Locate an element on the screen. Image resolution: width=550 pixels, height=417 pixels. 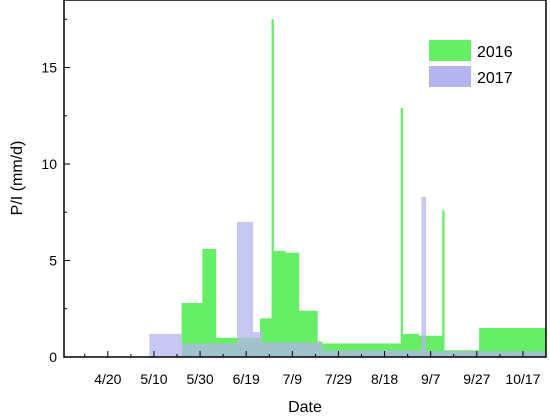
x-tick-label: 9/27 is located at coordinates (476, 379).